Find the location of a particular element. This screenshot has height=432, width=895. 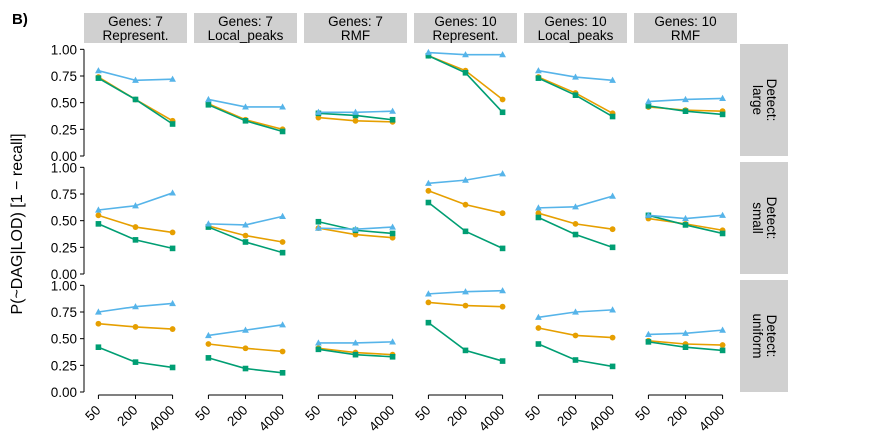

y-tick-label: 0.75 is located at coordinates (64, 194).